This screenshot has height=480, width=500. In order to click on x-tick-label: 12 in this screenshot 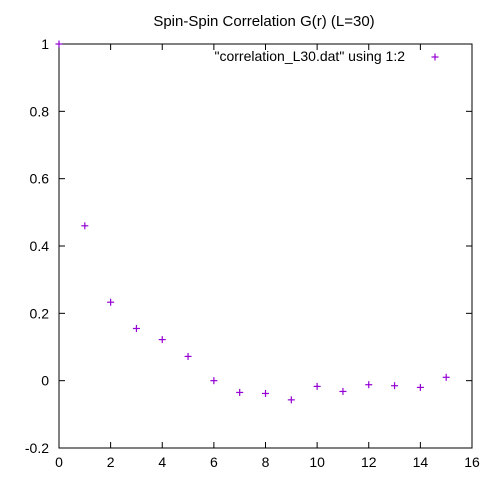, I will do `click(369, 462)`.